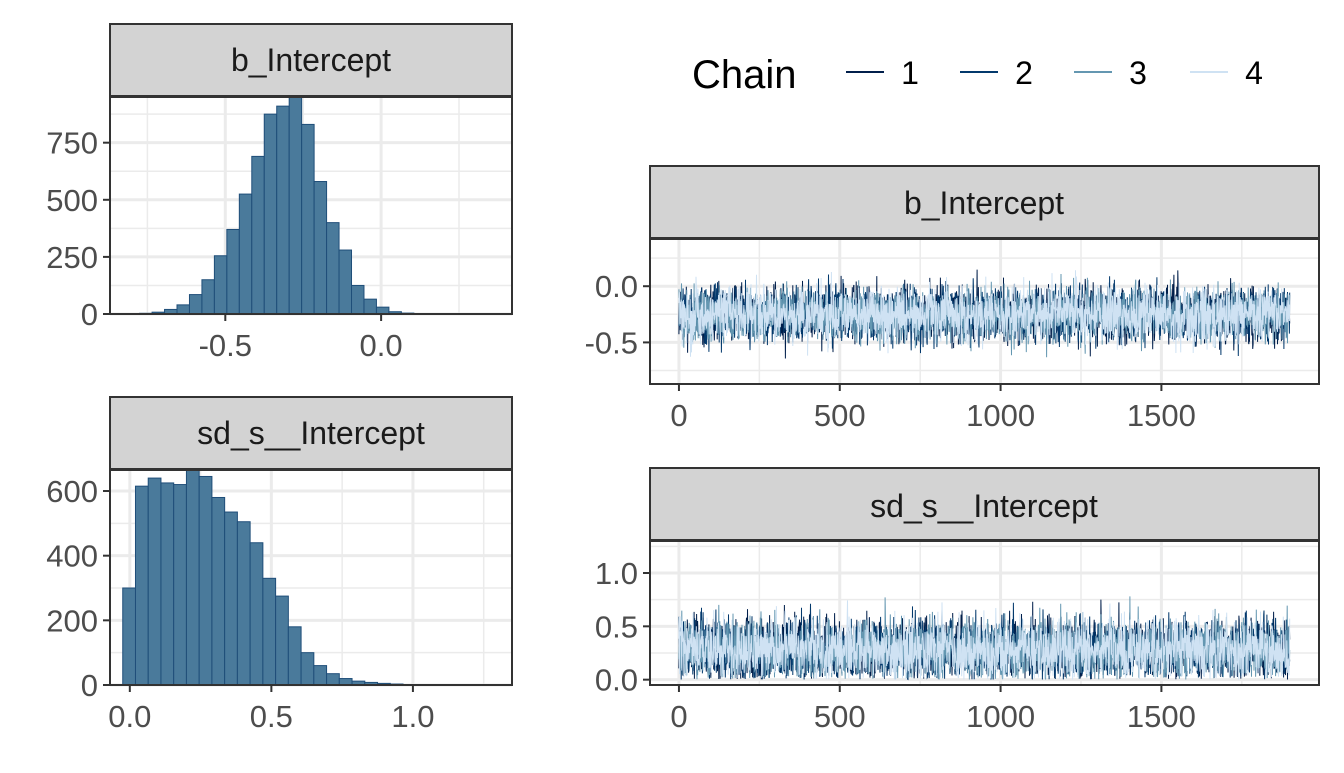  Describe the element at coordinates (72, 257) in the screenshot. I see `y-tick-label: 250` at that location.